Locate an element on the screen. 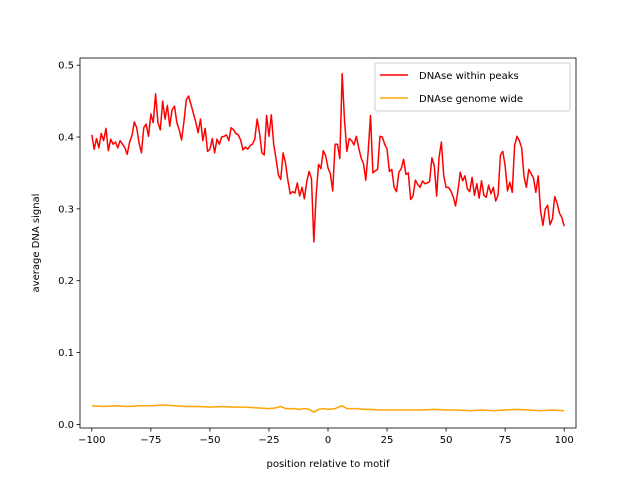 The height and width of the screenshot is (480, 640). y-axis-label: average DNA signal is located at coordinates (36, 243).